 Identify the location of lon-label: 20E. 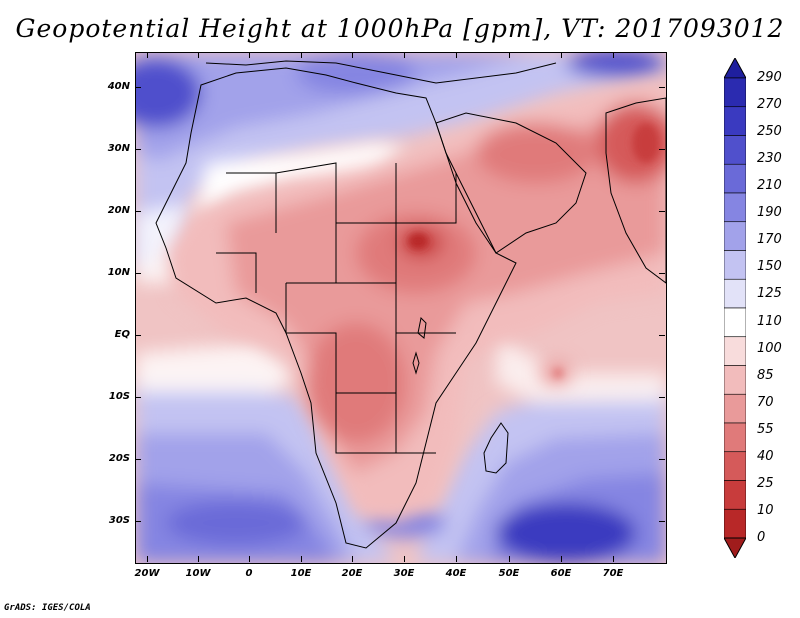
(352, 573).